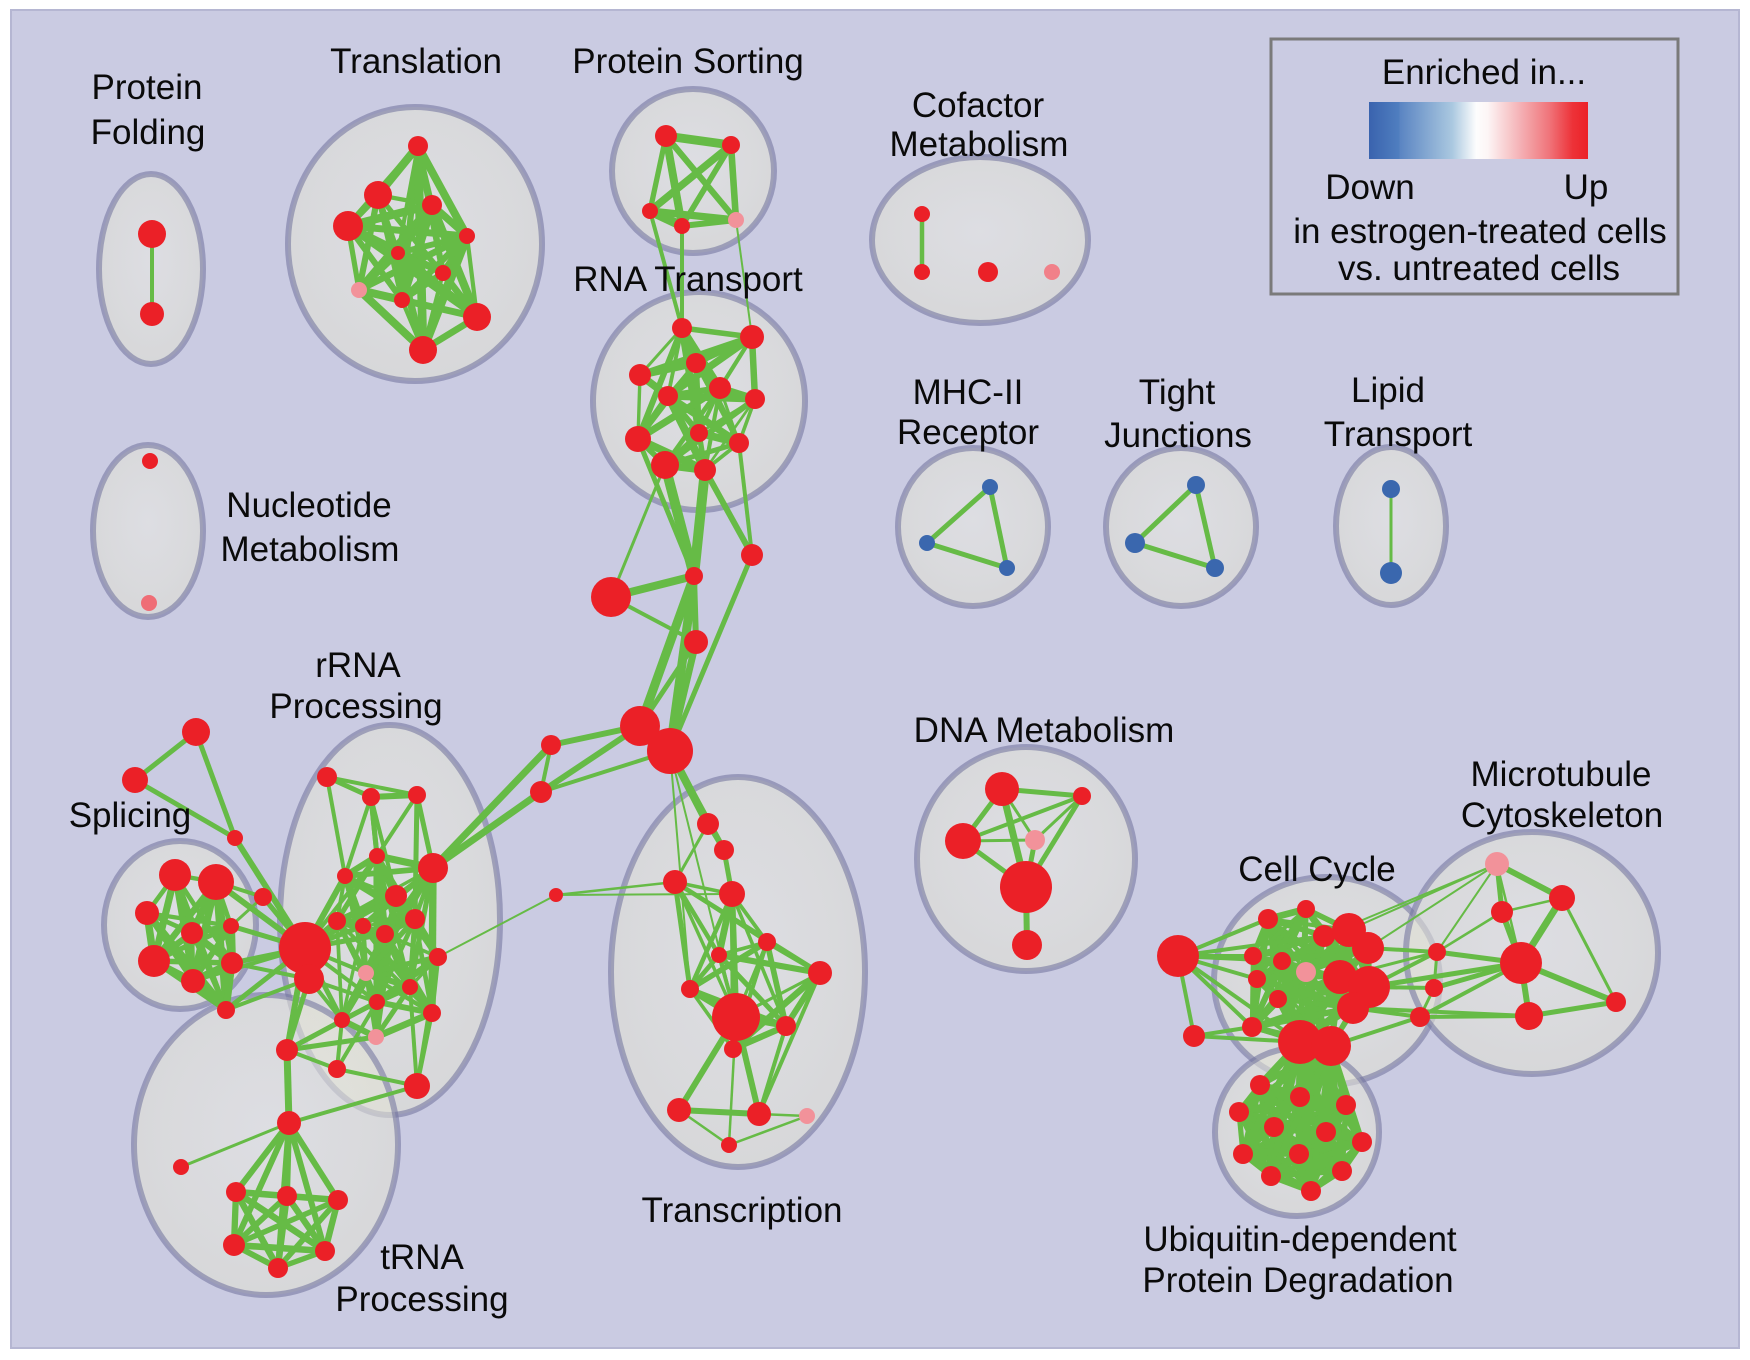 The width and height of the screenshot is (1750, 1360). Describe the element at coordinates (1178, 435) in the screenshot. I see `svg-text: Junctions` at that location.